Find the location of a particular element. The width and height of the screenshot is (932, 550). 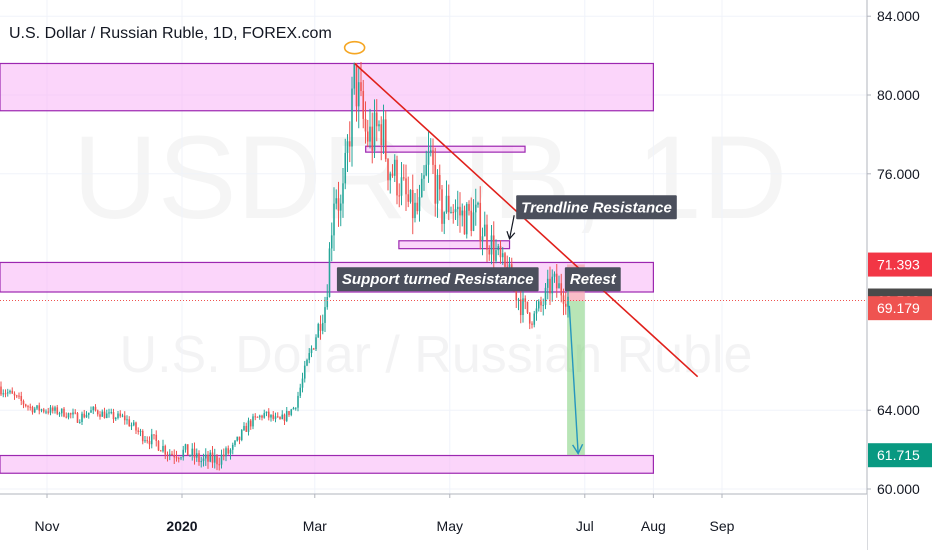

price-tick-label: 80.000 is located at coordinates (898, 95).